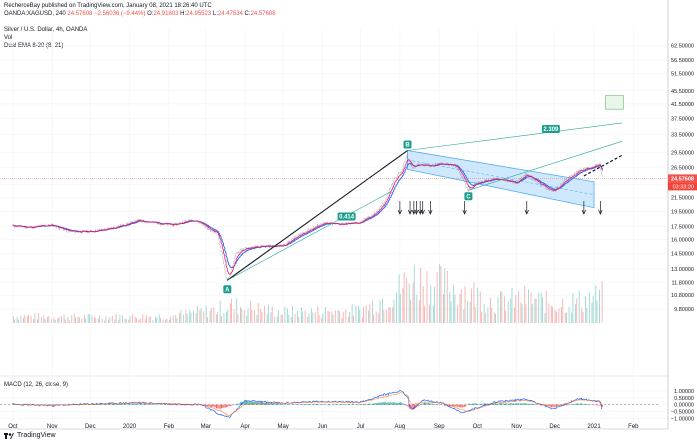  What do you see at coordinates (682, 254) in the screenshot?
I see `y-tick-label: 14.50000` at bounding box center [682, 254].